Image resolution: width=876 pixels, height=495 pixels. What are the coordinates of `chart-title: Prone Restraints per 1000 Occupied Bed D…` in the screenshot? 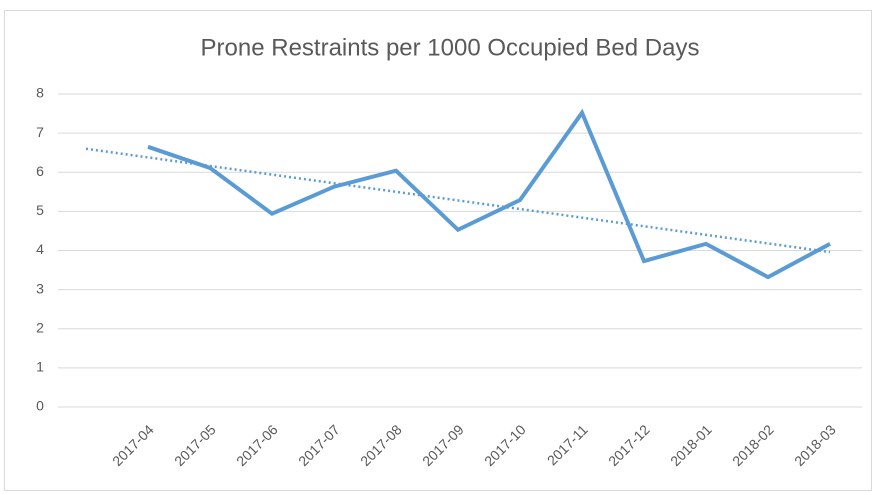 It's located at (450, 47).